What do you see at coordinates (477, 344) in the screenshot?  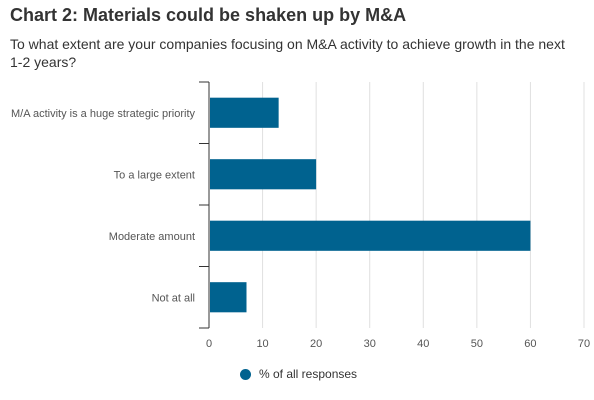 I see `x-tick-label: 50` at bounding box center [477, 344].